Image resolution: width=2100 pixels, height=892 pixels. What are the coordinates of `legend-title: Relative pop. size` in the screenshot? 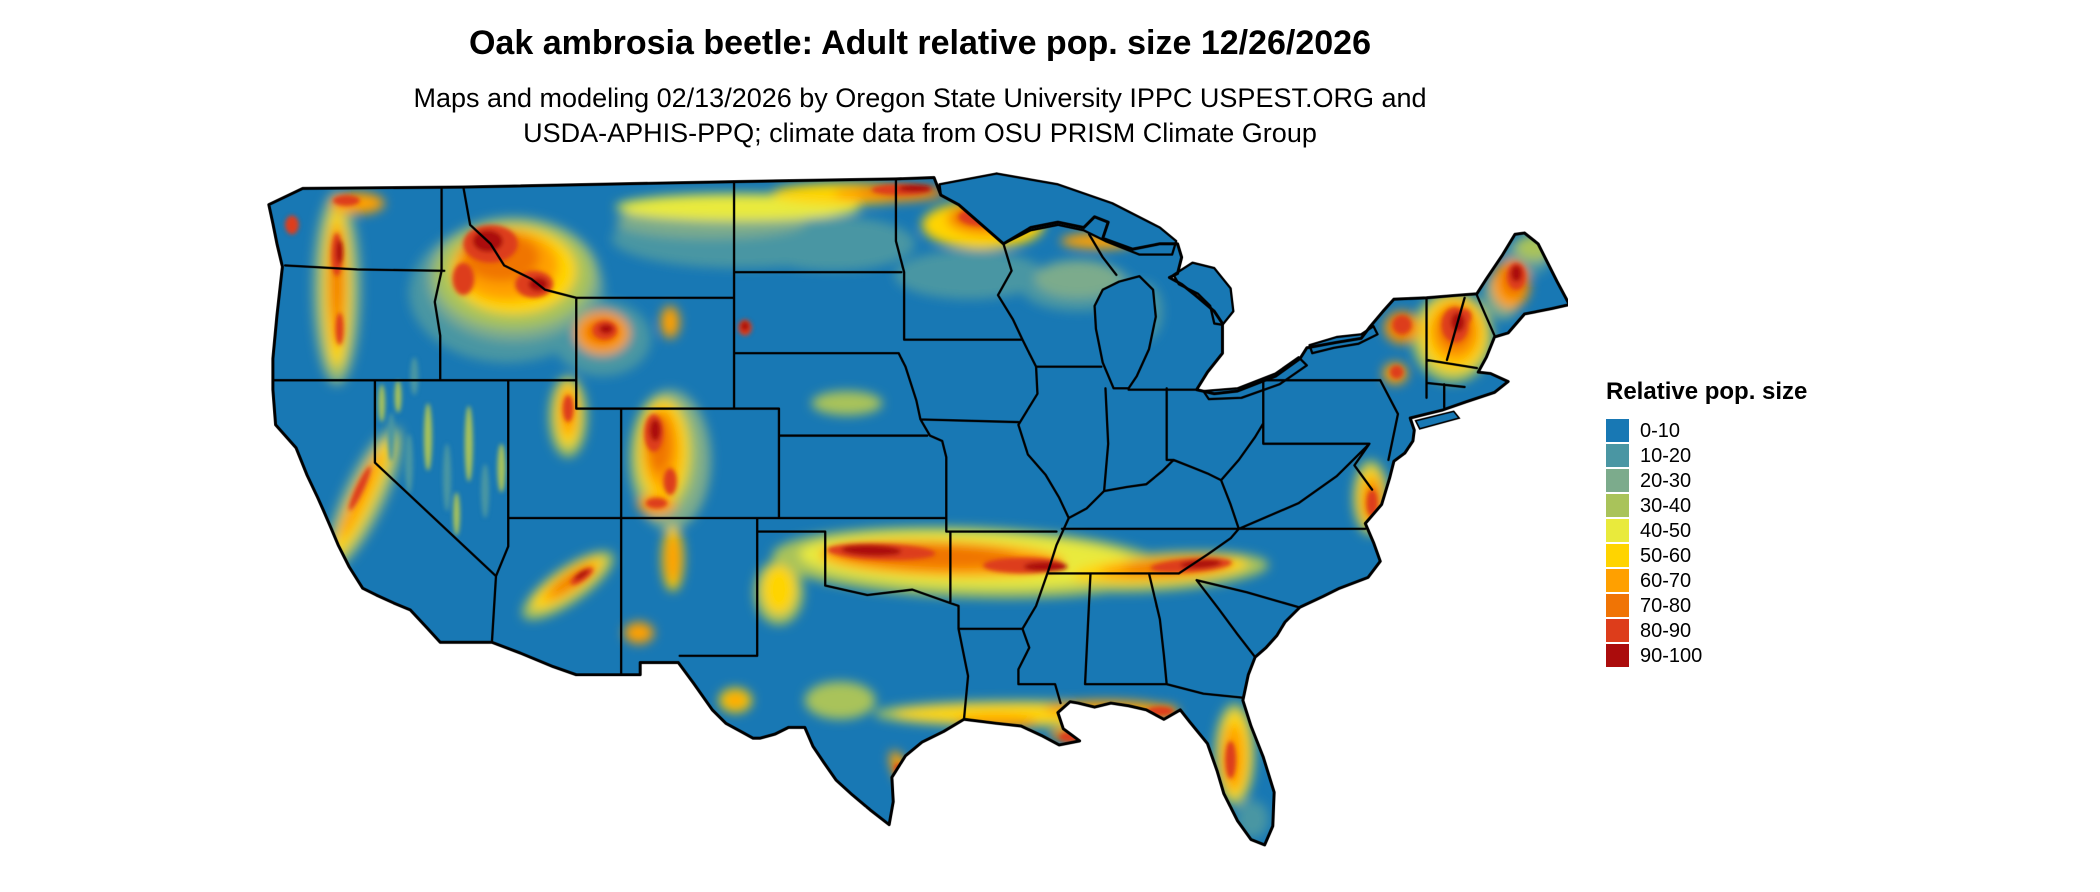 It's located at (1707, 391).